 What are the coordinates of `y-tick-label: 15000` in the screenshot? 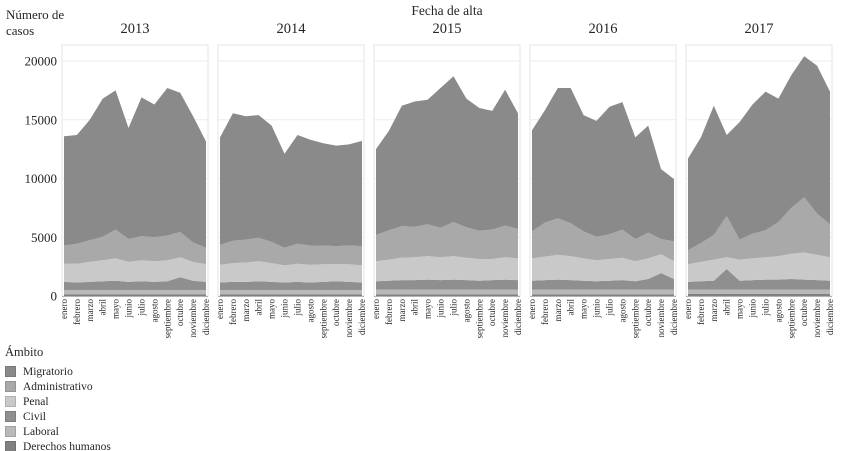 It's located at (41, 119).